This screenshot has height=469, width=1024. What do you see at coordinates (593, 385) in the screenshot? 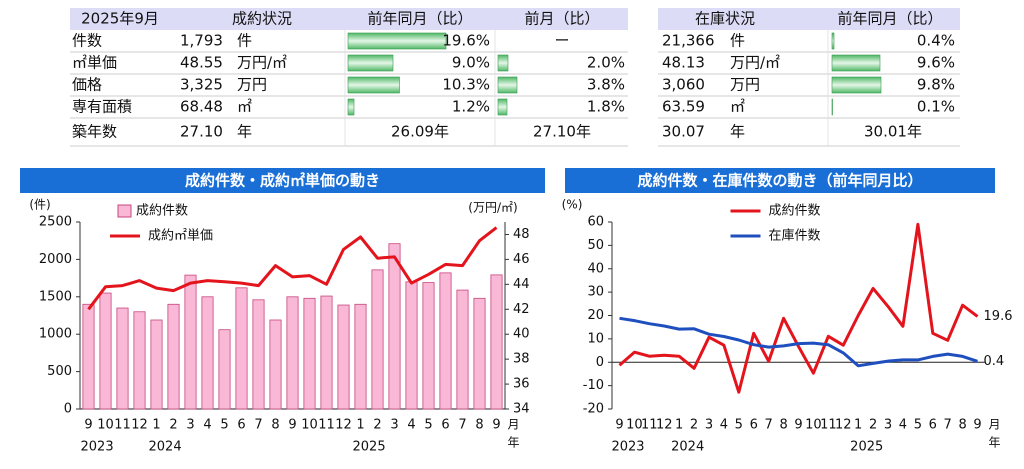
I see `y-tick-label: -10` at bounding box center [593, 385].